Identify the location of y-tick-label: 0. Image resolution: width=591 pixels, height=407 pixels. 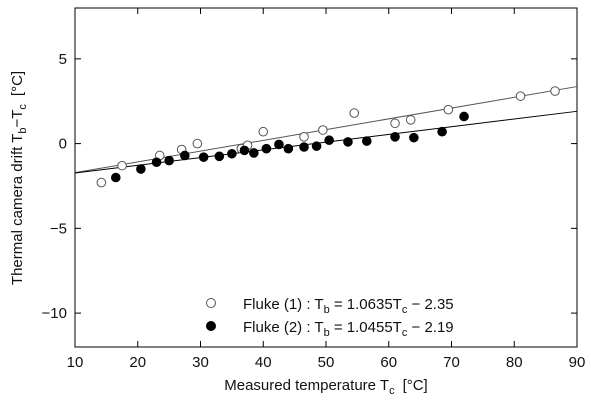
(63, 144).